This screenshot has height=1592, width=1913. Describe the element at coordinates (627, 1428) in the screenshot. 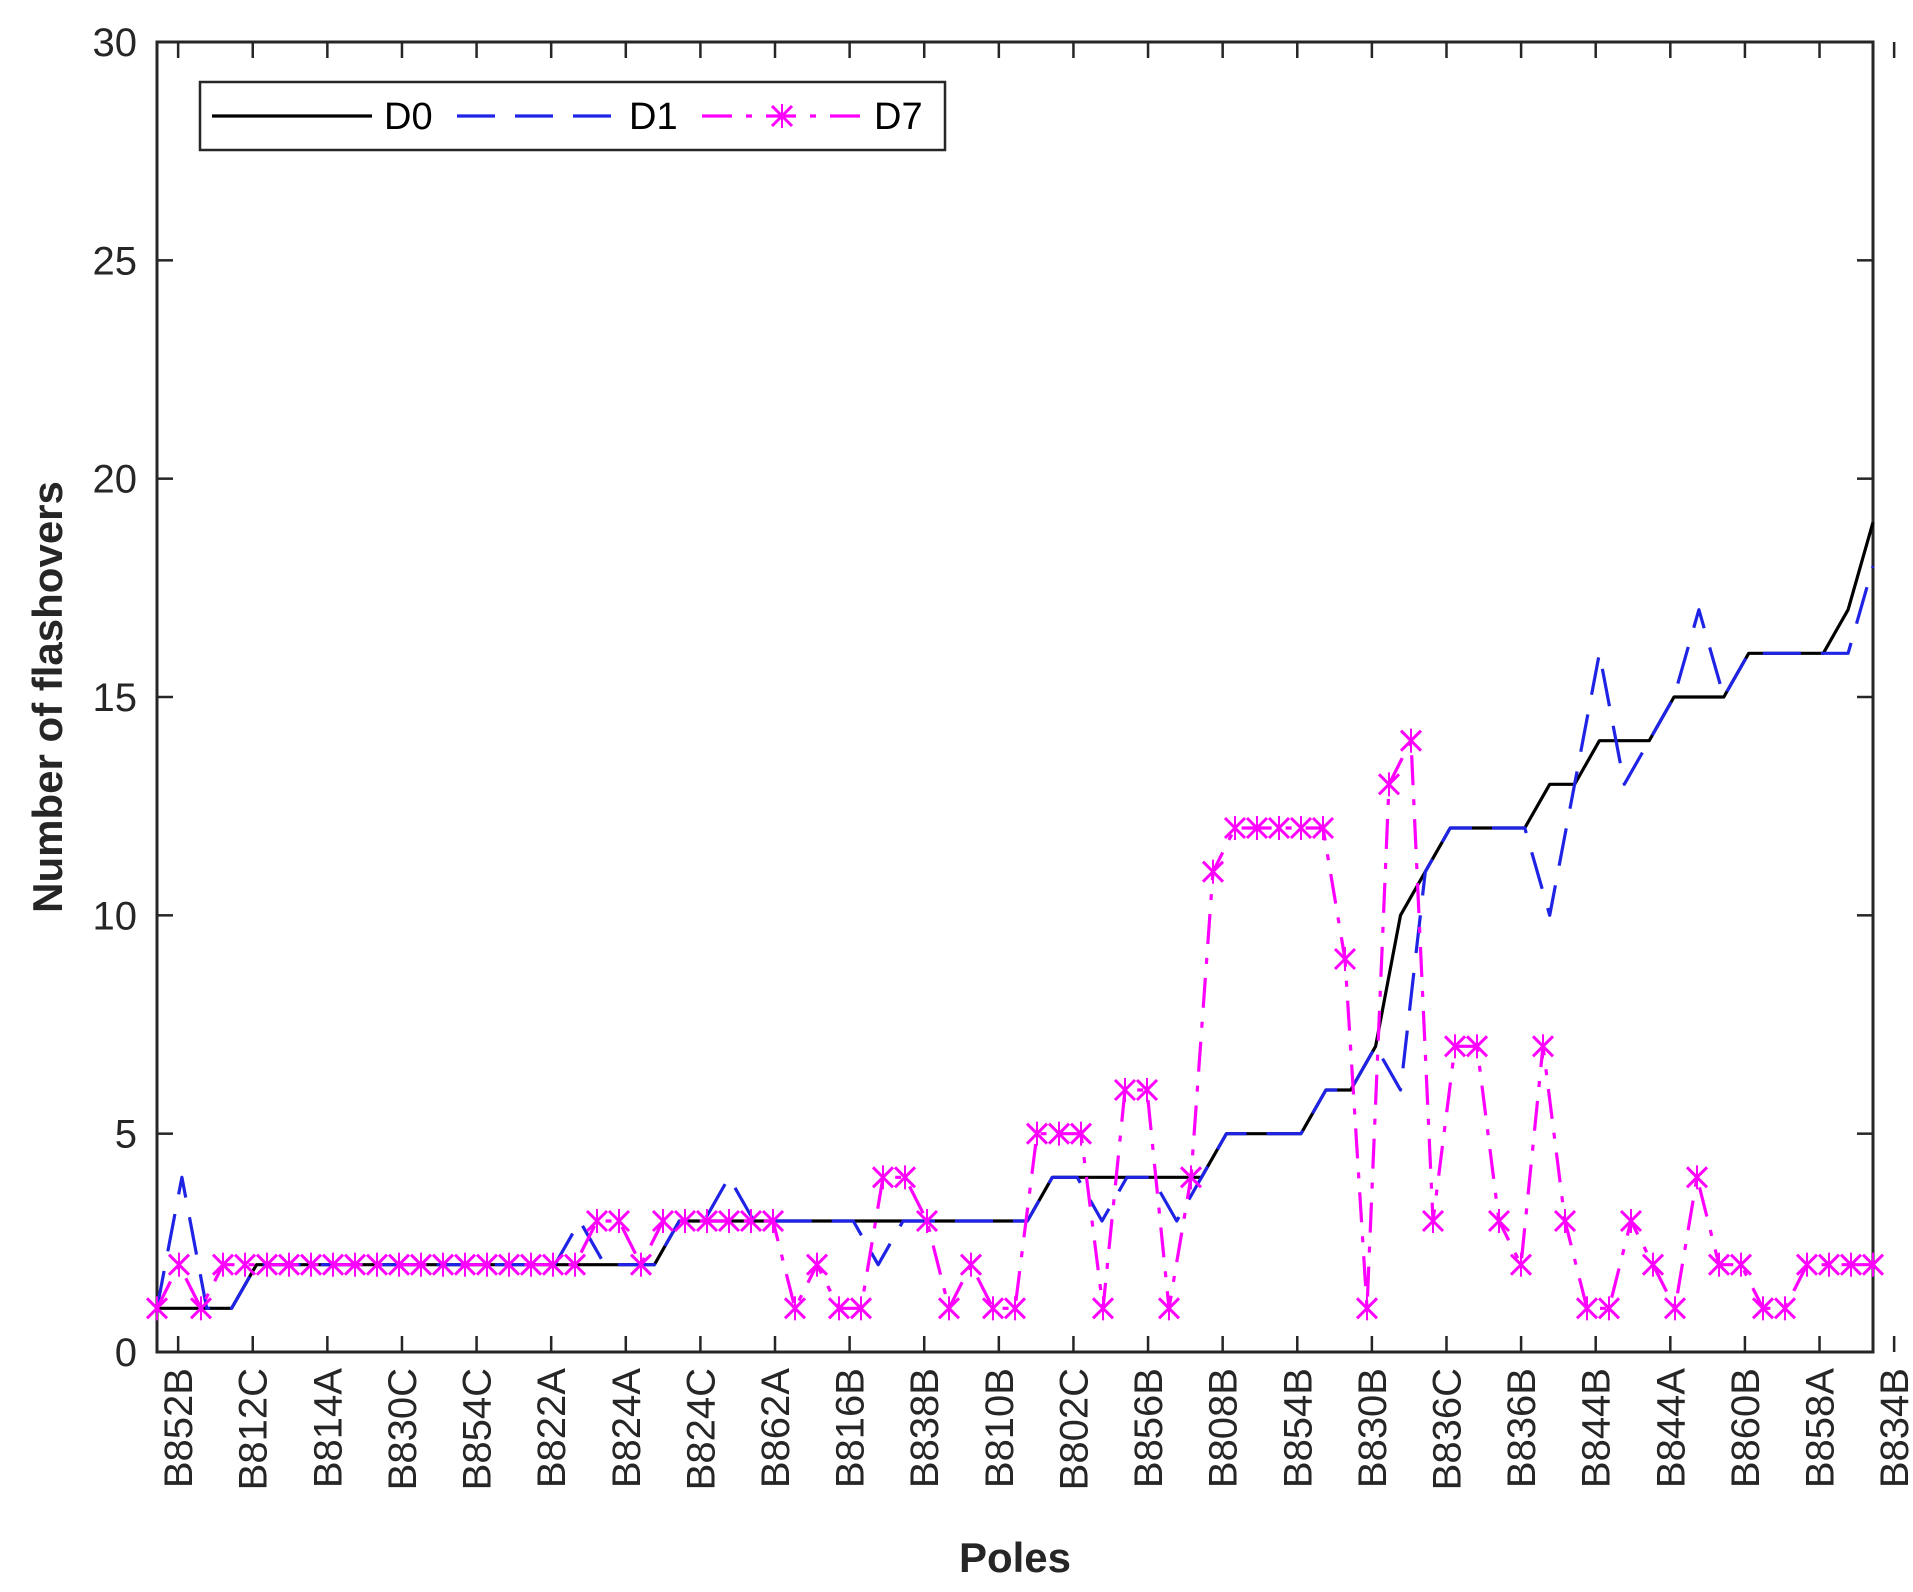

I see `x-tick-label: B824A` at that location.